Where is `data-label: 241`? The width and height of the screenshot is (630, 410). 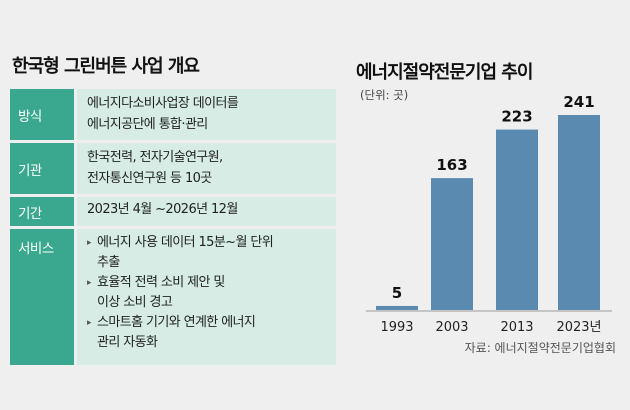 data-label: 241 is located at coordinates (578, 102).